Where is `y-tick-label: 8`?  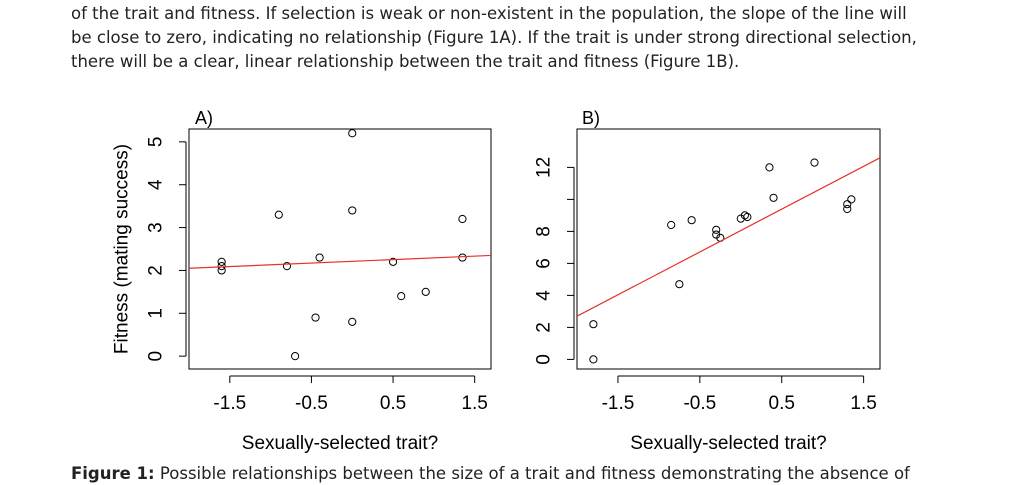 y-tick-label: 8 is located at coordinates (544, 231).